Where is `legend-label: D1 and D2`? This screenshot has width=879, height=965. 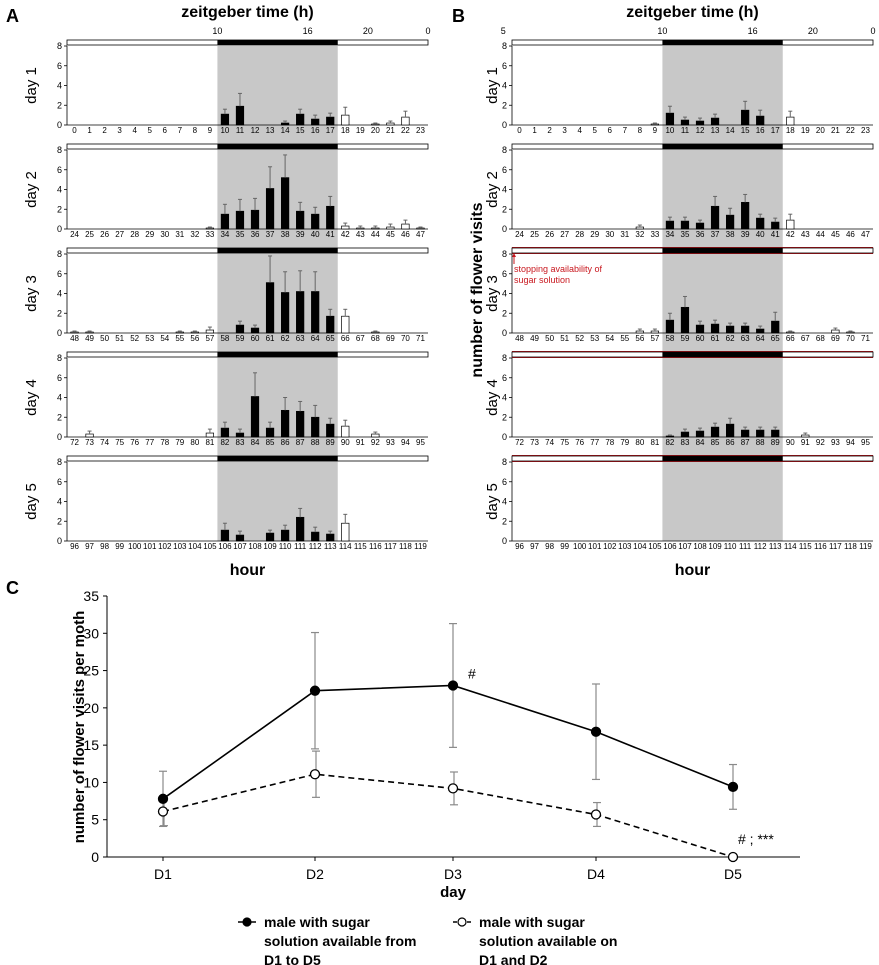
legend-label: D1 and D2 is located at coordinates (513, 958).